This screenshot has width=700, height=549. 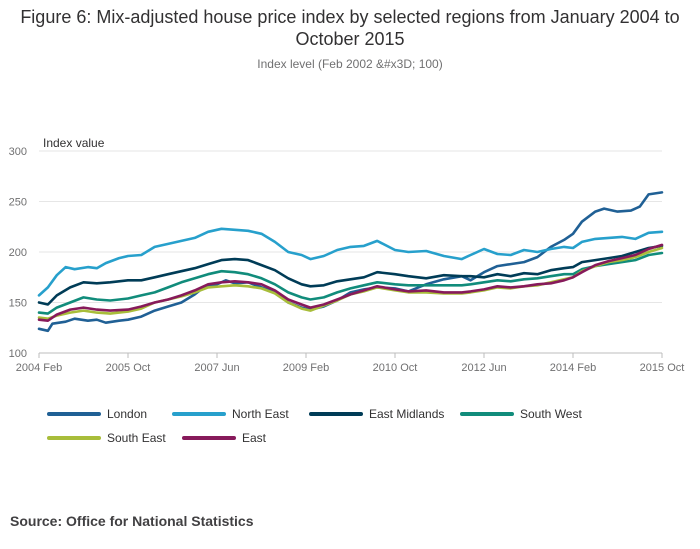 I want to click on legend-item-north-east: North East, so click(x=230, y=414).